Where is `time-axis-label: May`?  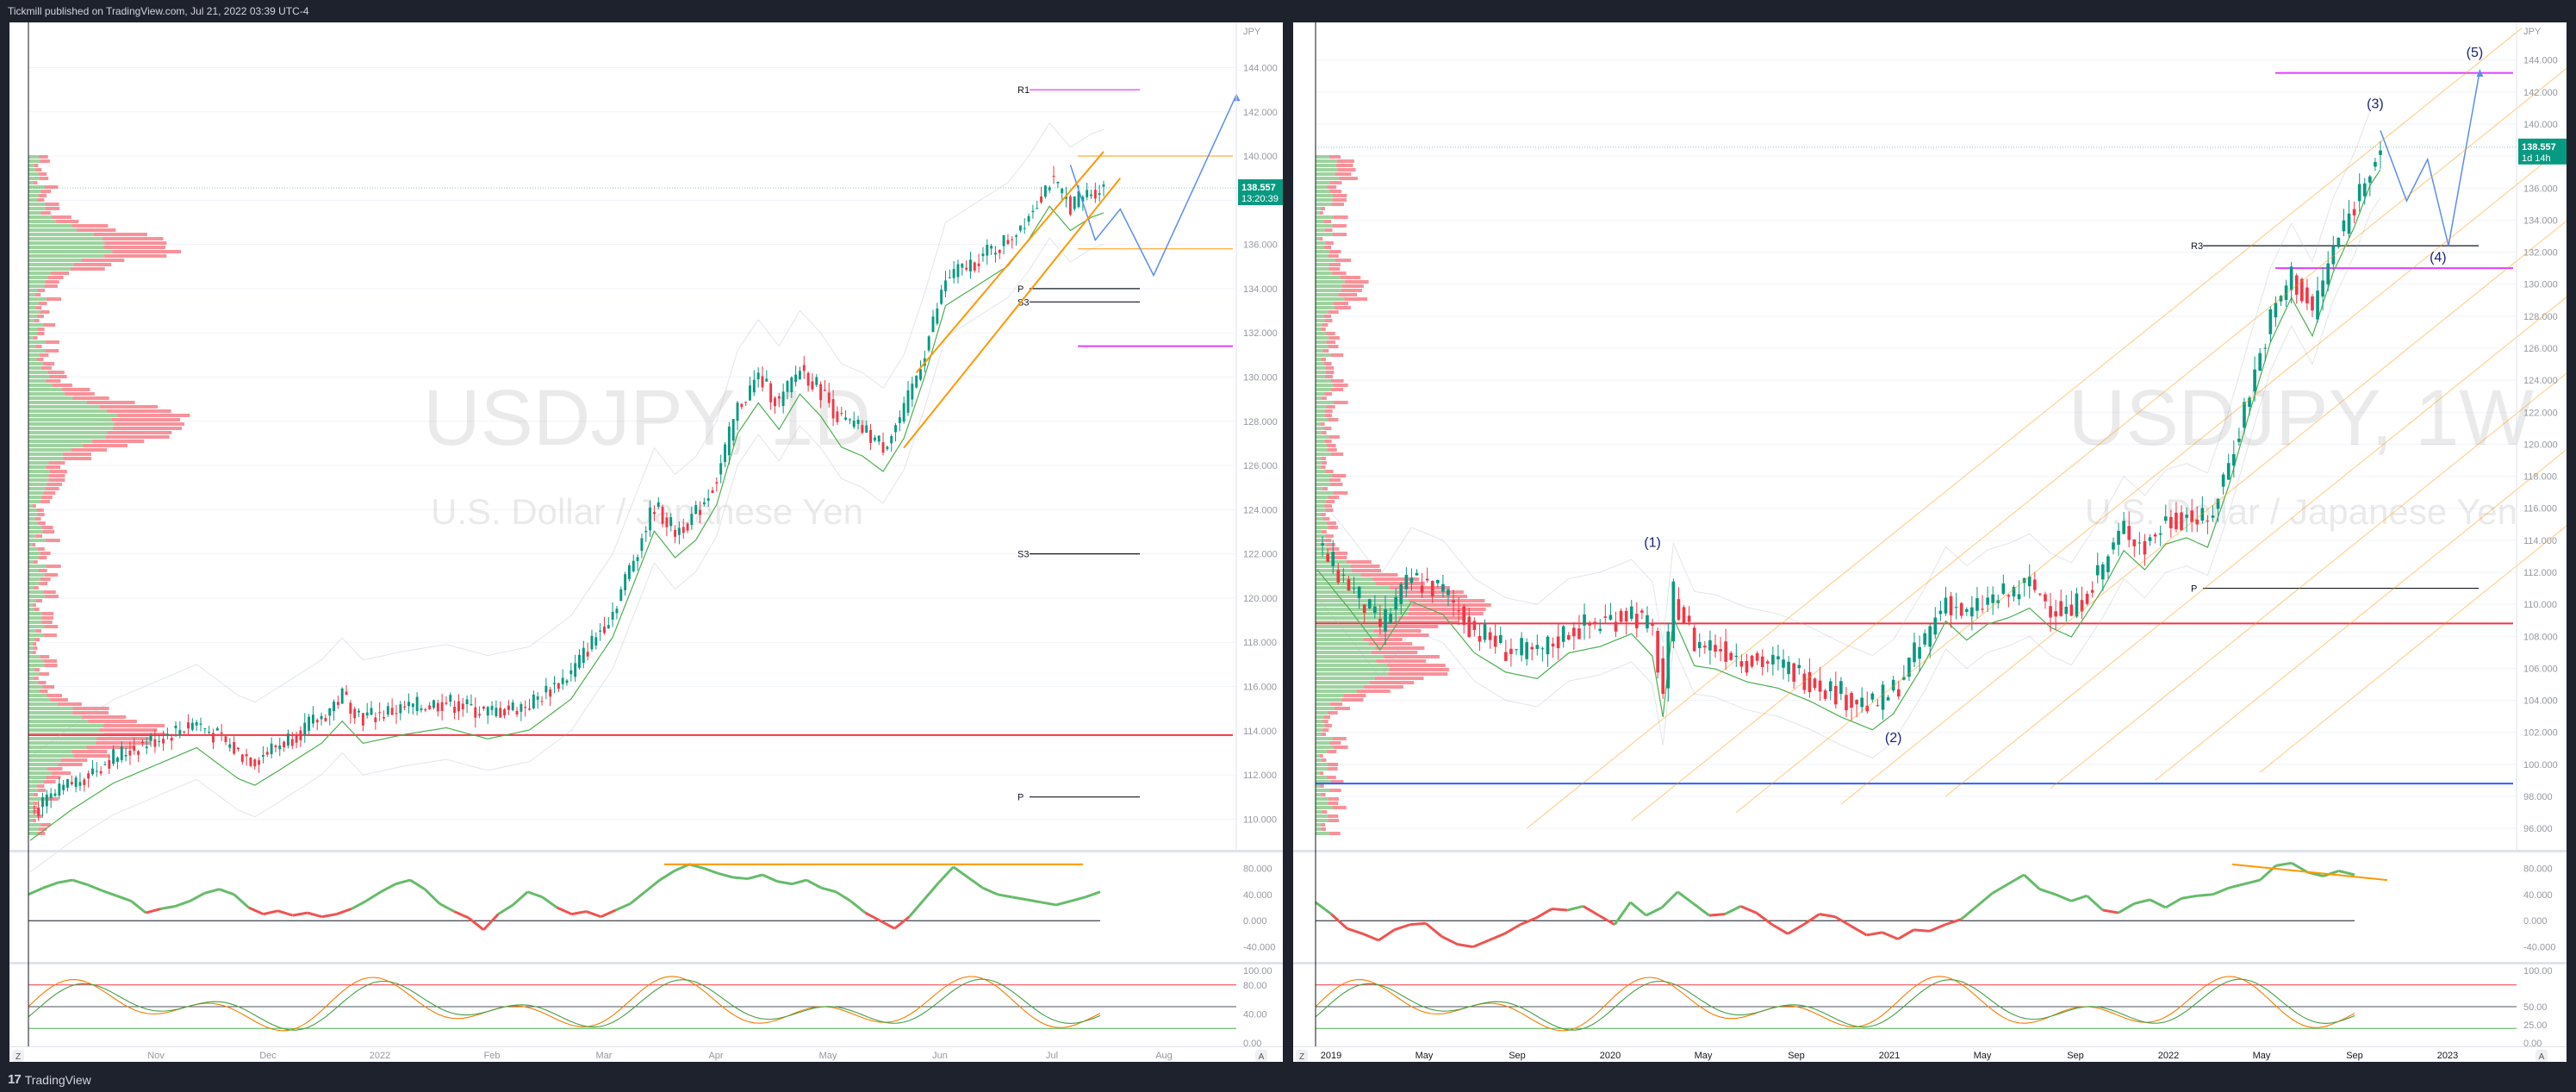 time-axis-label: May is located at coordinates (2262, 1056).